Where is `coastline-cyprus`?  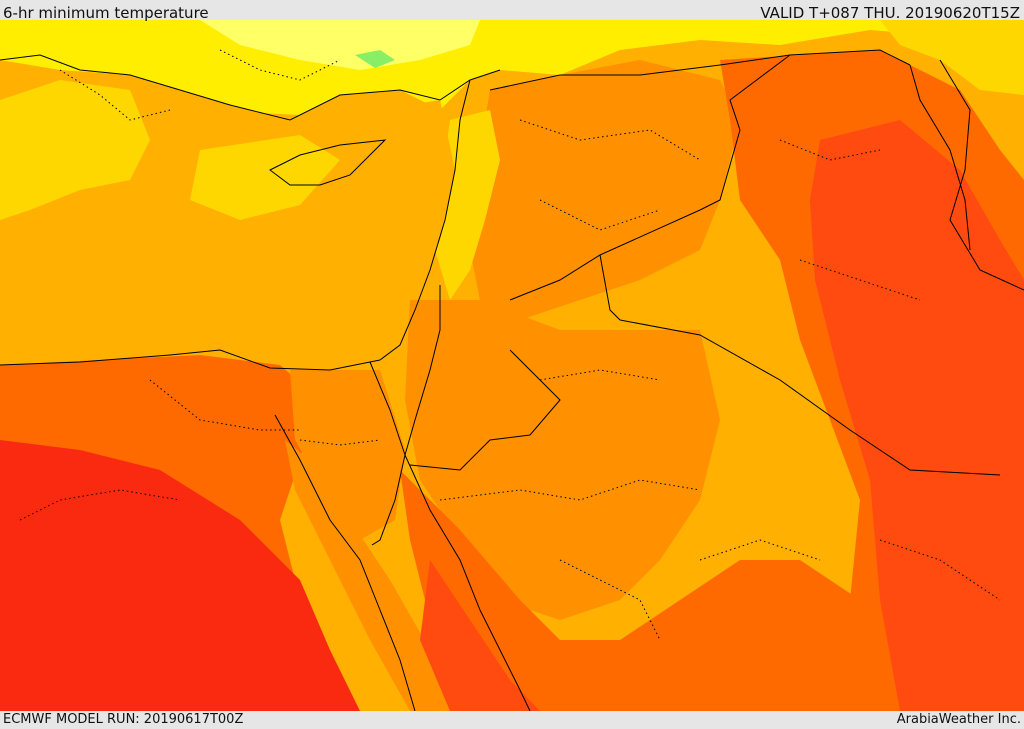
coastline-cyprus is located at coordinates (328, 162).